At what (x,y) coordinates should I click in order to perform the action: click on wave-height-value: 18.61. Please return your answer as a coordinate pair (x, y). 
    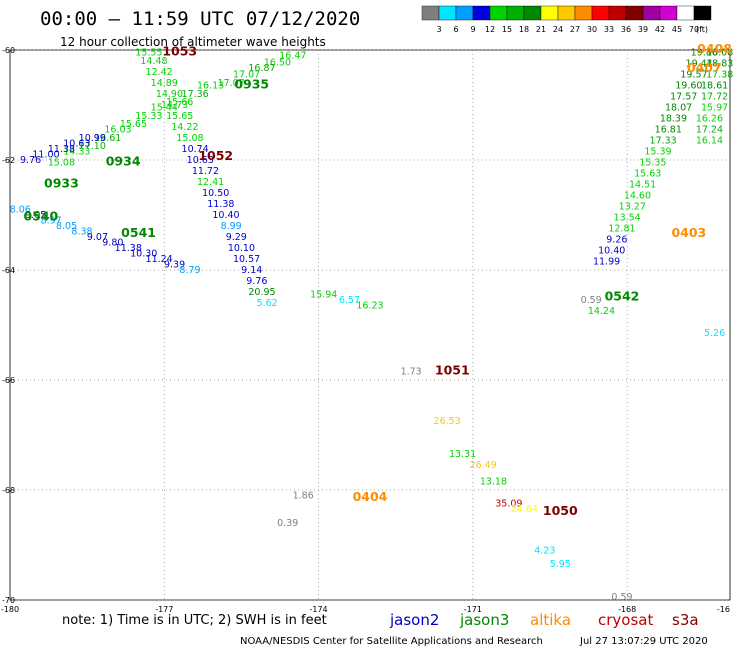
    Looking at the image, I should click on (714, 86).